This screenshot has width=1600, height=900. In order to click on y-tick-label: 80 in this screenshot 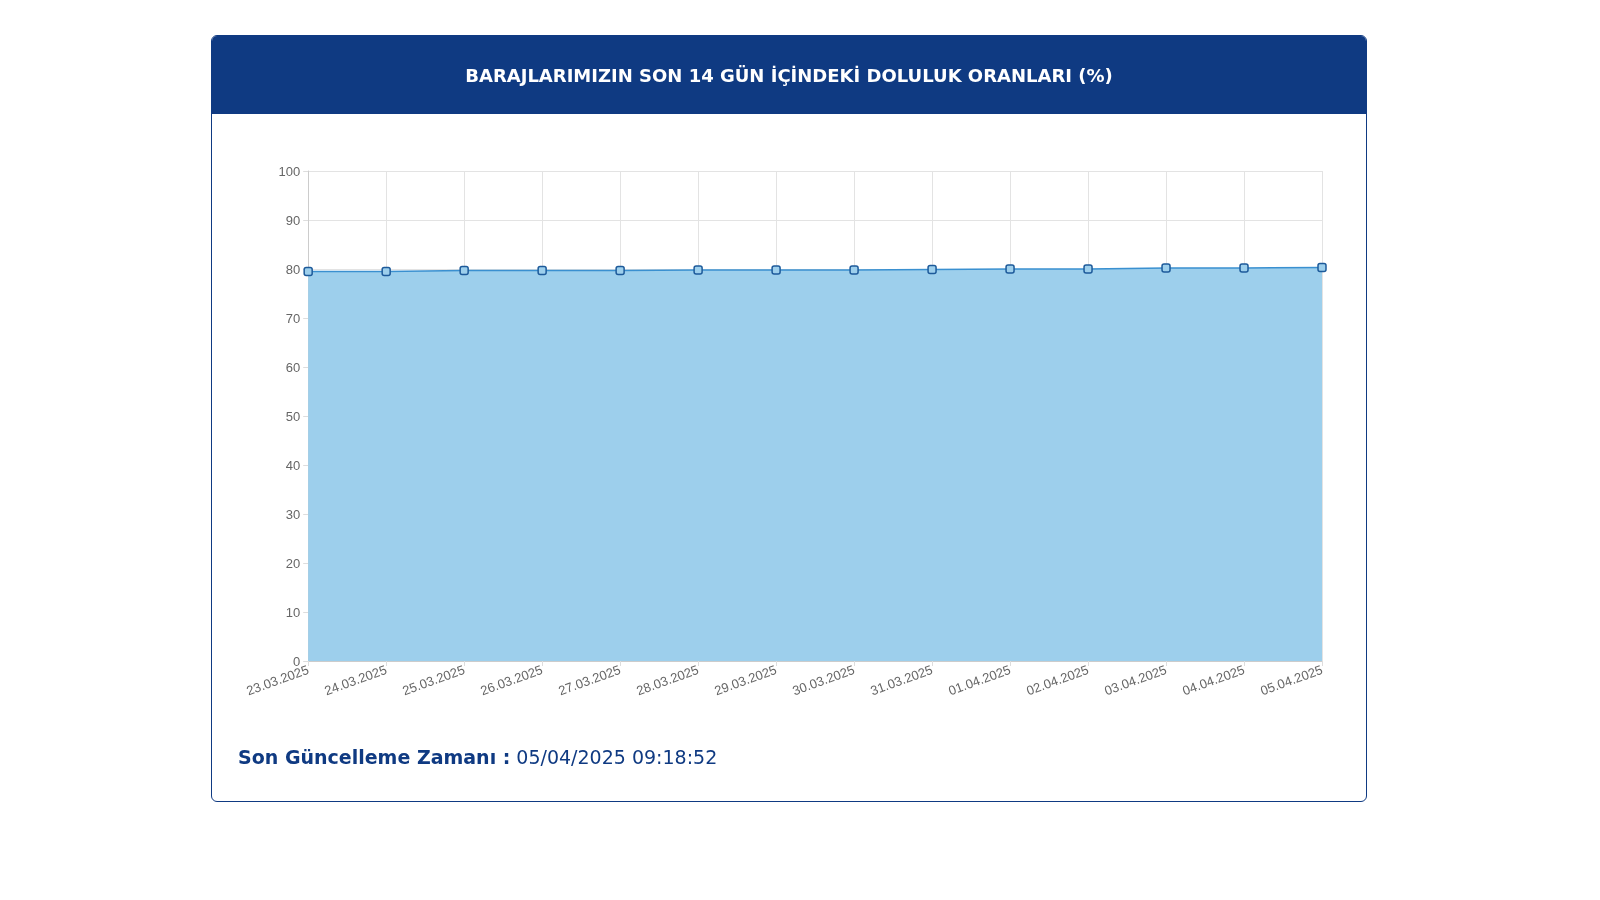, I will do `click(293, 269)`.